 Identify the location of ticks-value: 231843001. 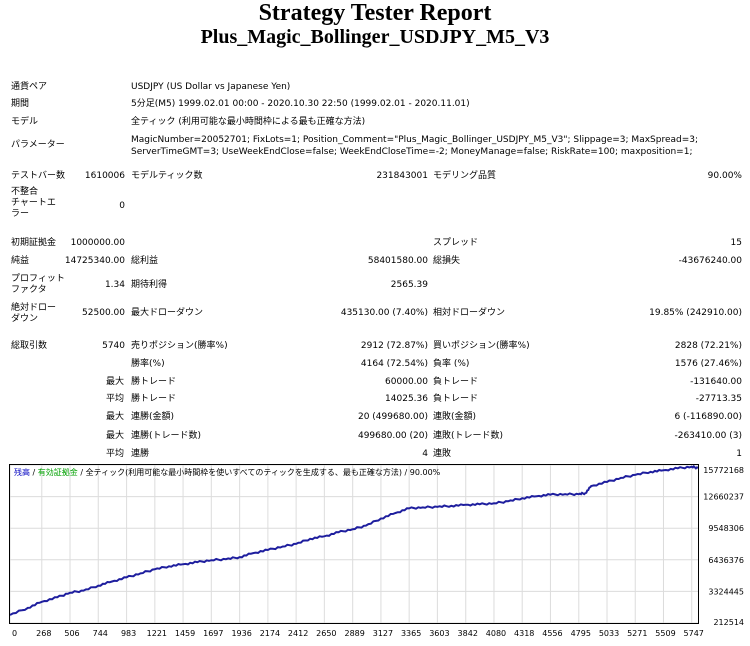
(402, 176).